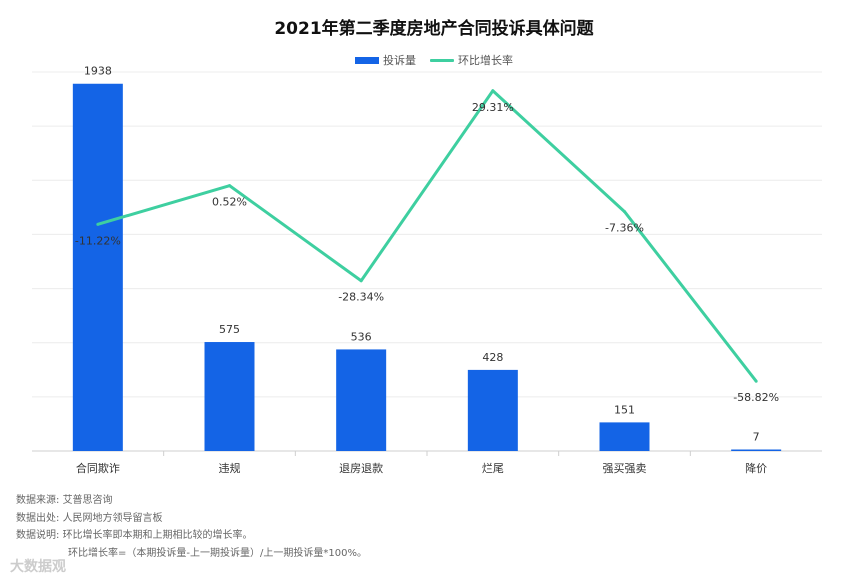 This screenshot has width=868, height=583. What do you see at coordinates (98, 240) in the screenshot?
I see `line-value-label: -11.22%` at bounding box center [98, 240].